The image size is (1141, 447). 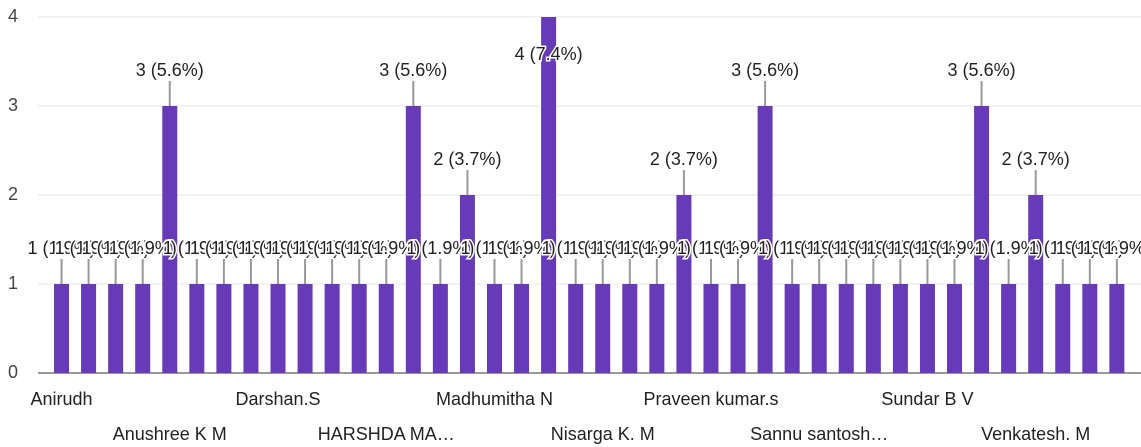 What do you see at coordinates (13, 16) in the screenshot?
I see `y-tick-label: 4` at bounding box center [13, 16].